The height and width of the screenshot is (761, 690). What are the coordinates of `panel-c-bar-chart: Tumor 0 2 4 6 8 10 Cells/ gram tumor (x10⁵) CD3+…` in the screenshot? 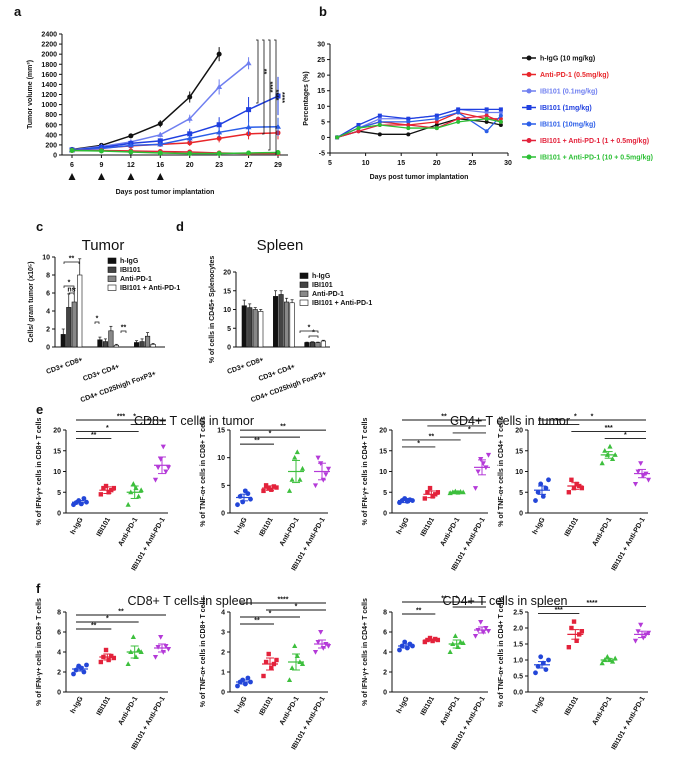 It's located at (104, 320).